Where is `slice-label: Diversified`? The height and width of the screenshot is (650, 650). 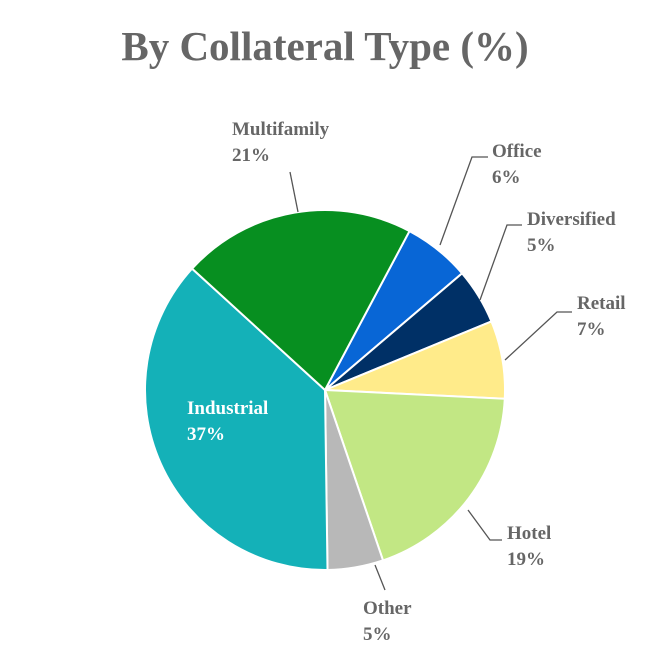 slice-label: Diversified is located at coordinates (571, 219).